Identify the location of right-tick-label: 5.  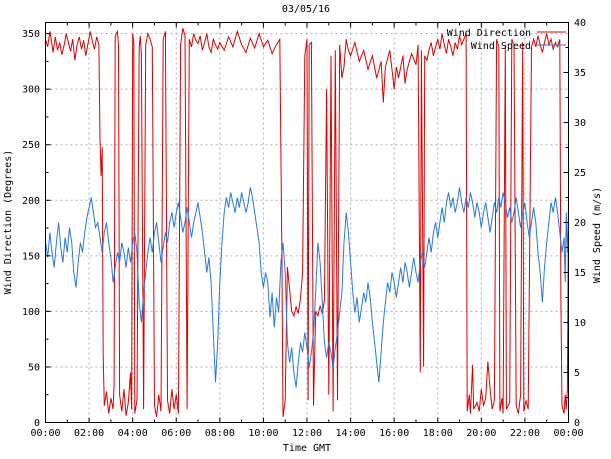
(577, 373).